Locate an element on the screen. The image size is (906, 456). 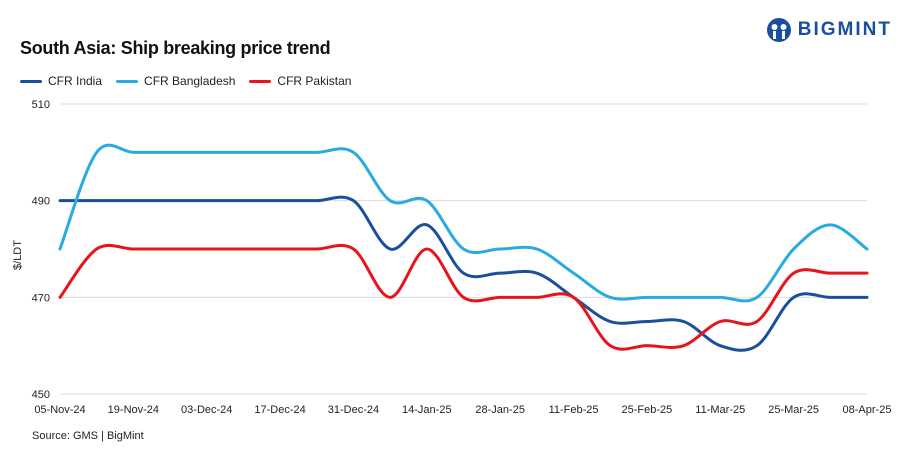
legend-item: CFR India is located at coordinates (61, 81).